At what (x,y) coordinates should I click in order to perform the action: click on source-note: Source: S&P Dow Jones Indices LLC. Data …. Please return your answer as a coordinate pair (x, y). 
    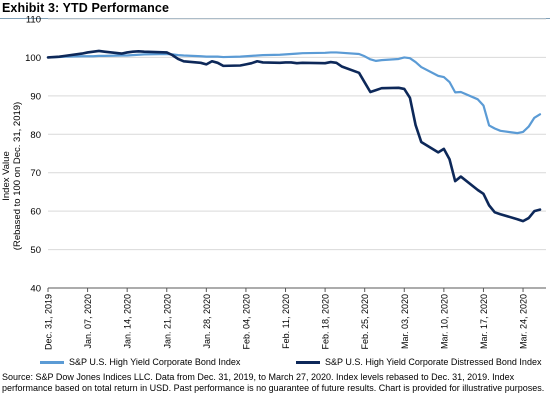
    Looking at the image, I should click on (273, 382).